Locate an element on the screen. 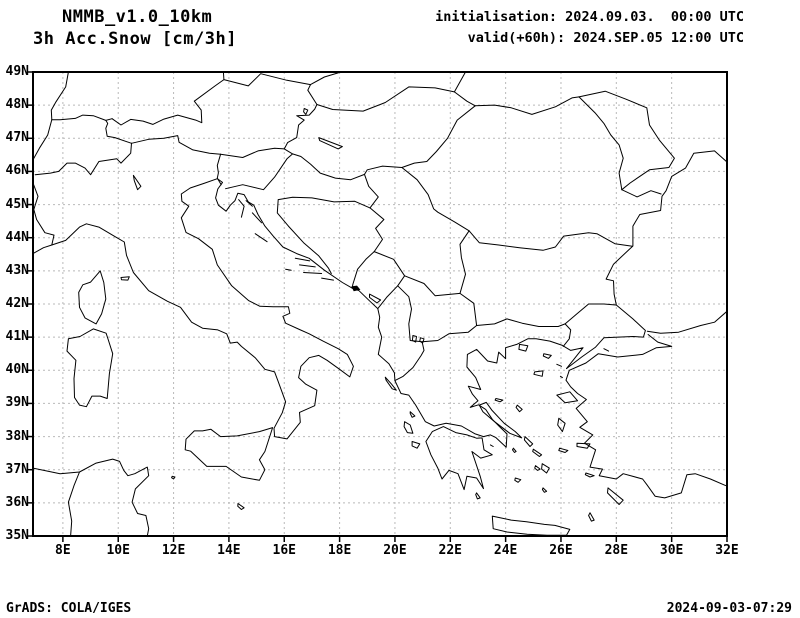  initialisation-line: initialisation: 2024.09.03. 00:00 UTC is located at coordinates (589, 17).